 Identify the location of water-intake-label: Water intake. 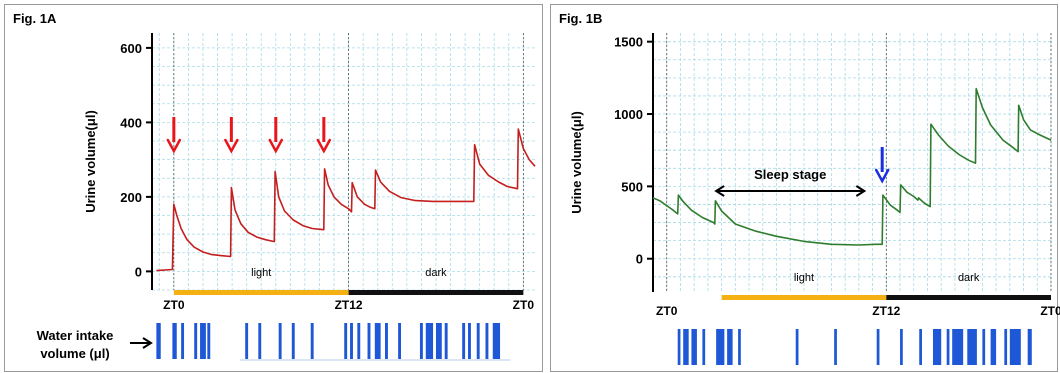
(75, 335).